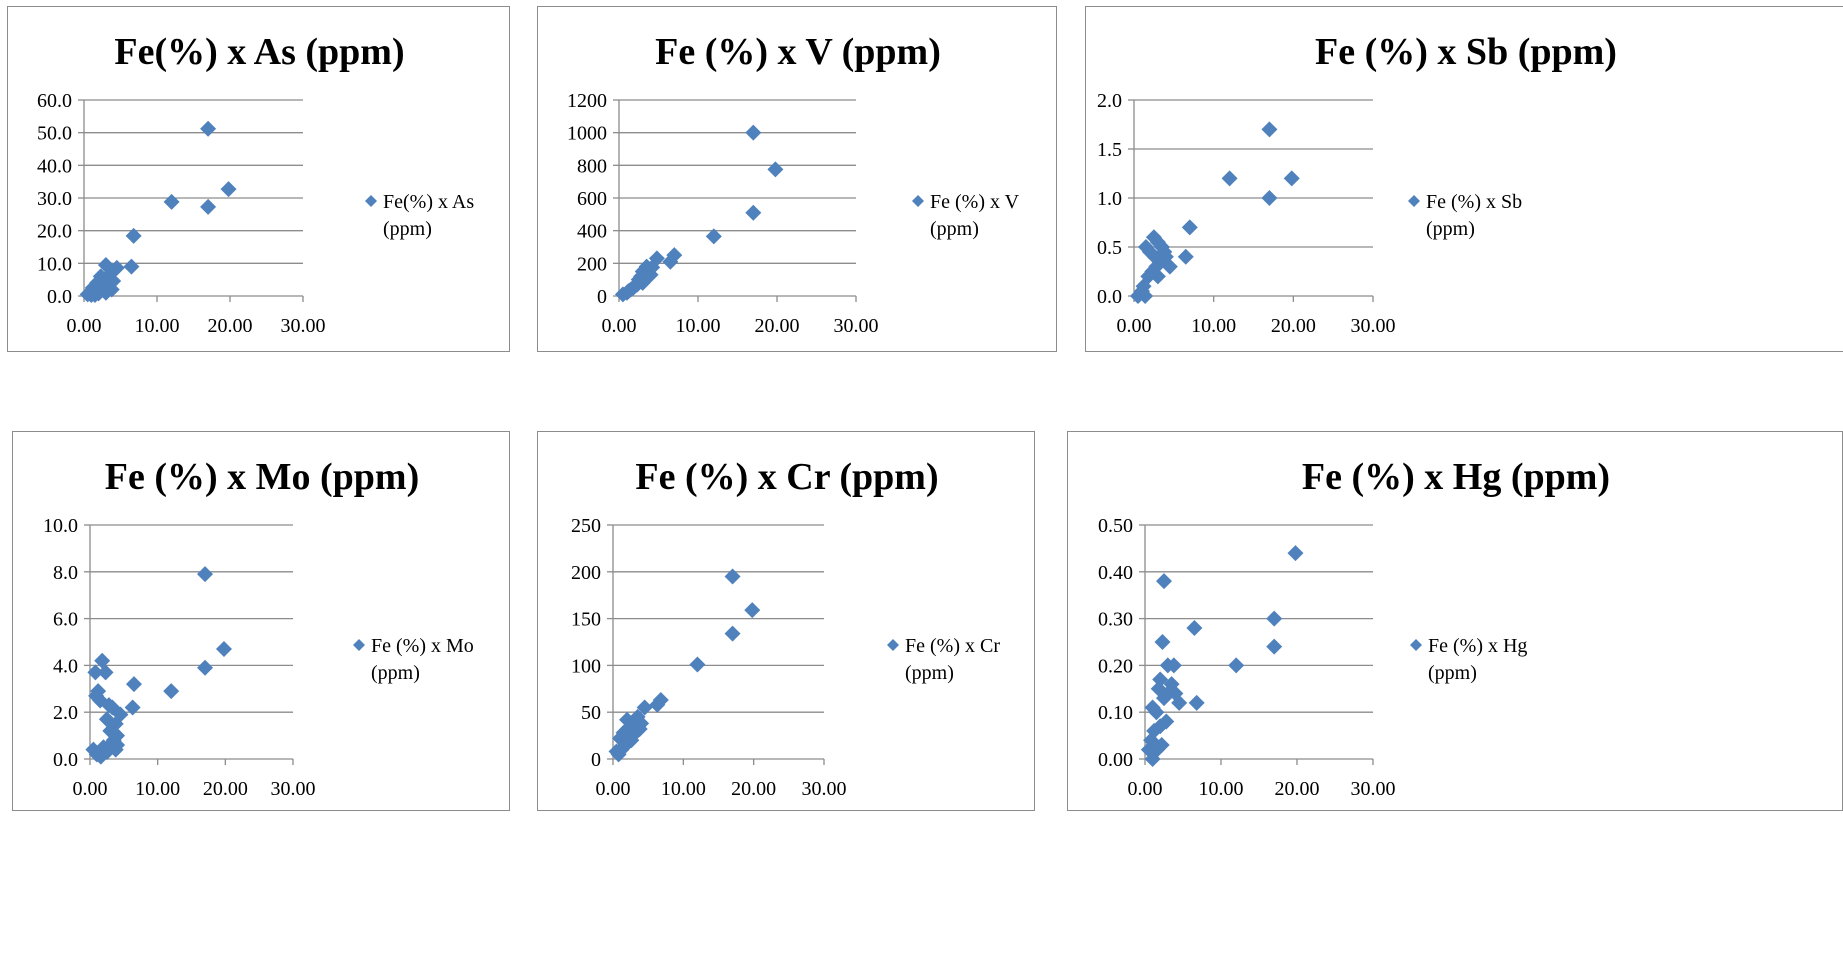 This screenshot has height=954, width=1843. What do you see at coordinates (428, 202) in the screenshot?
I see `legend-label: Fe(%) x As` at bounding box center [428, 202].